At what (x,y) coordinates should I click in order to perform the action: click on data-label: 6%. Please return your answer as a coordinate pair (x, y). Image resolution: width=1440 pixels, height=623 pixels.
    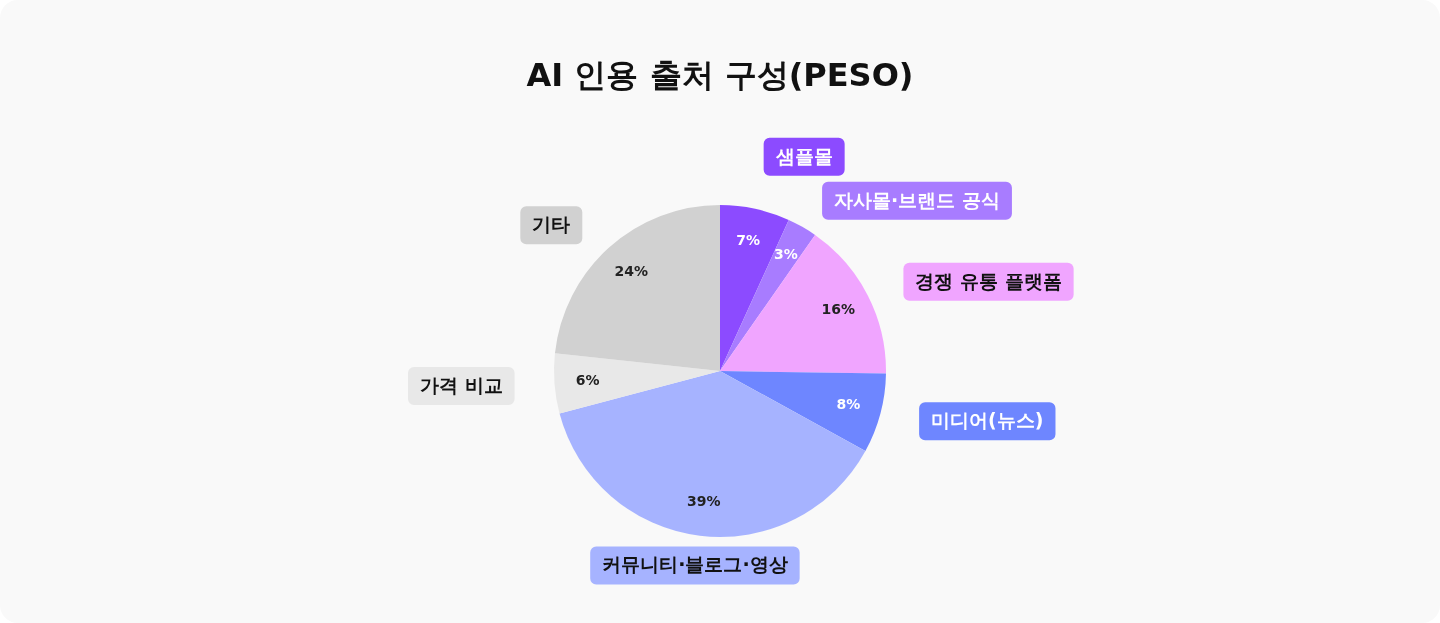
    Looking at the image, I should click on (587, 379).